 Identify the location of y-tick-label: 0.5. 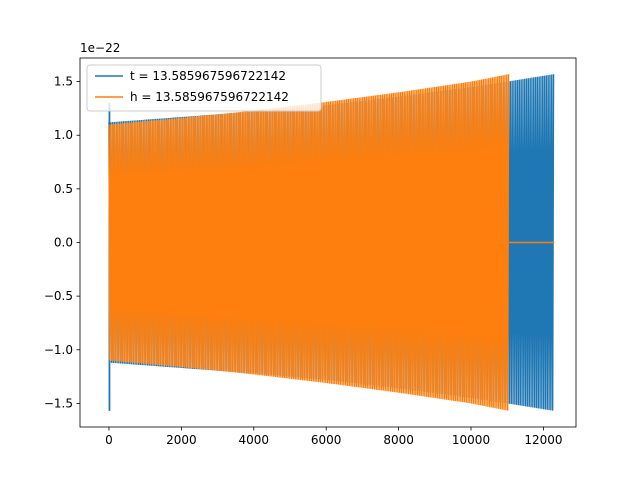
(63, 189).